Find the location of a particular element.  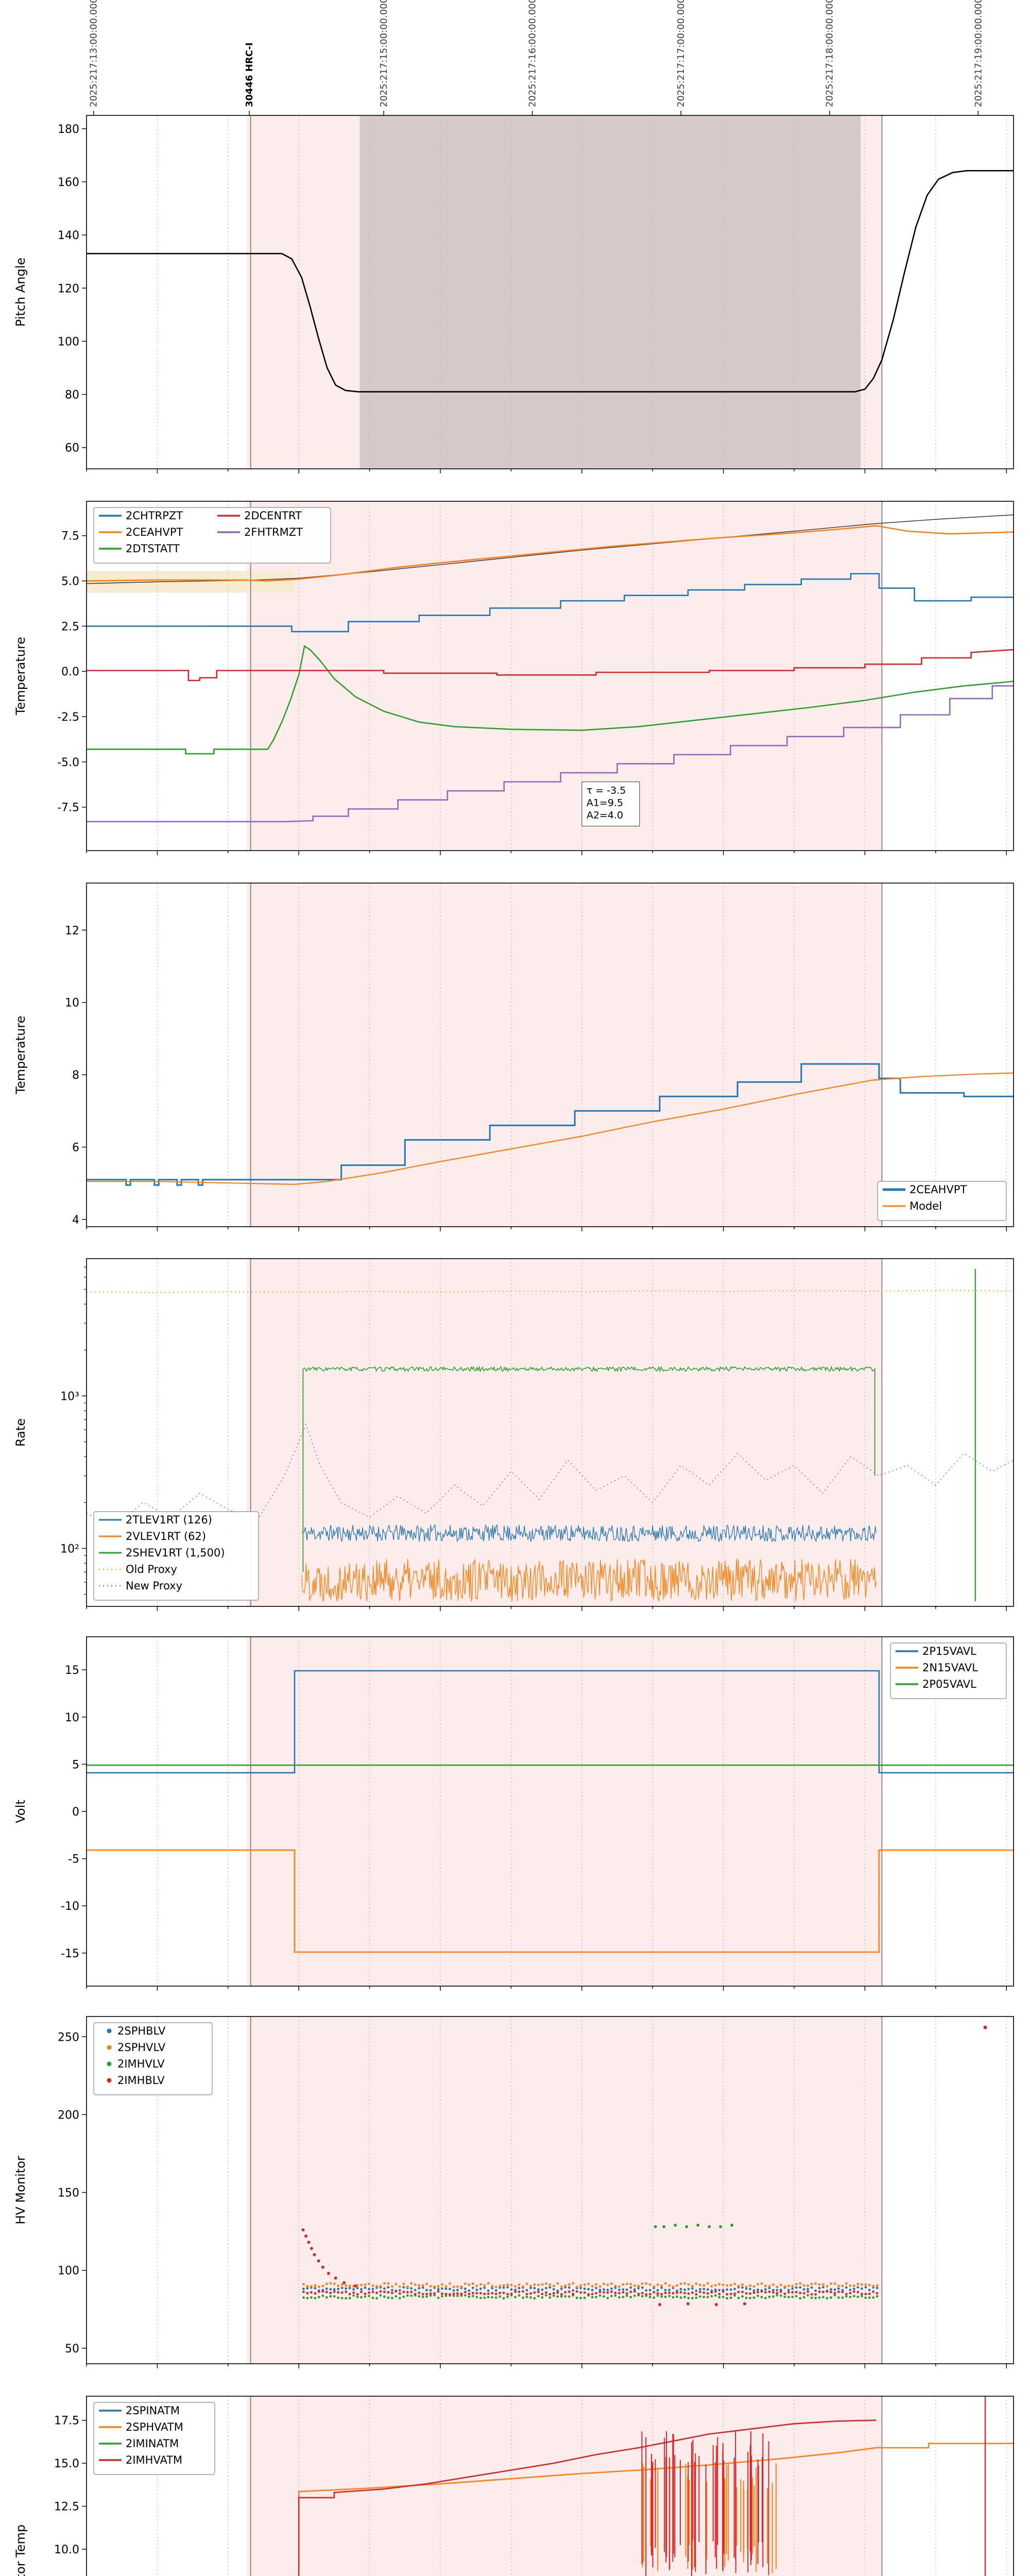

ytick-label: 250 is located at coordinates (68, 2038).